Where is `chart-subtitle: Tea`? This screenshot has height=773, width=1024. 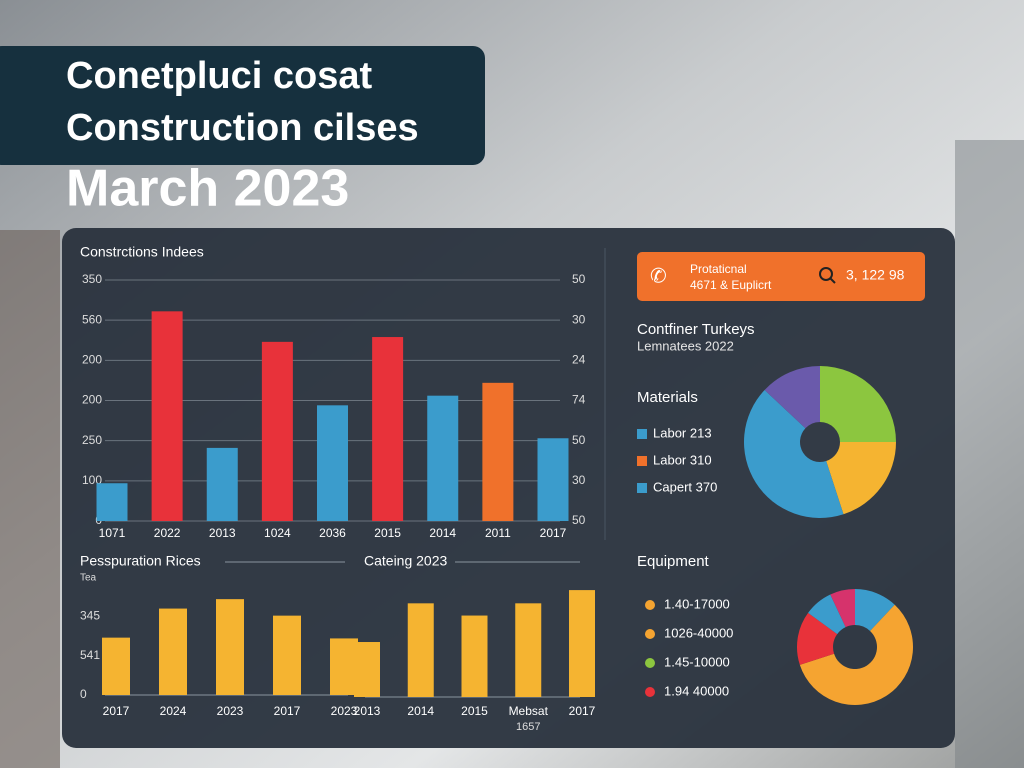 chart-subtitle: Tea is located at coordinates (88, 578).